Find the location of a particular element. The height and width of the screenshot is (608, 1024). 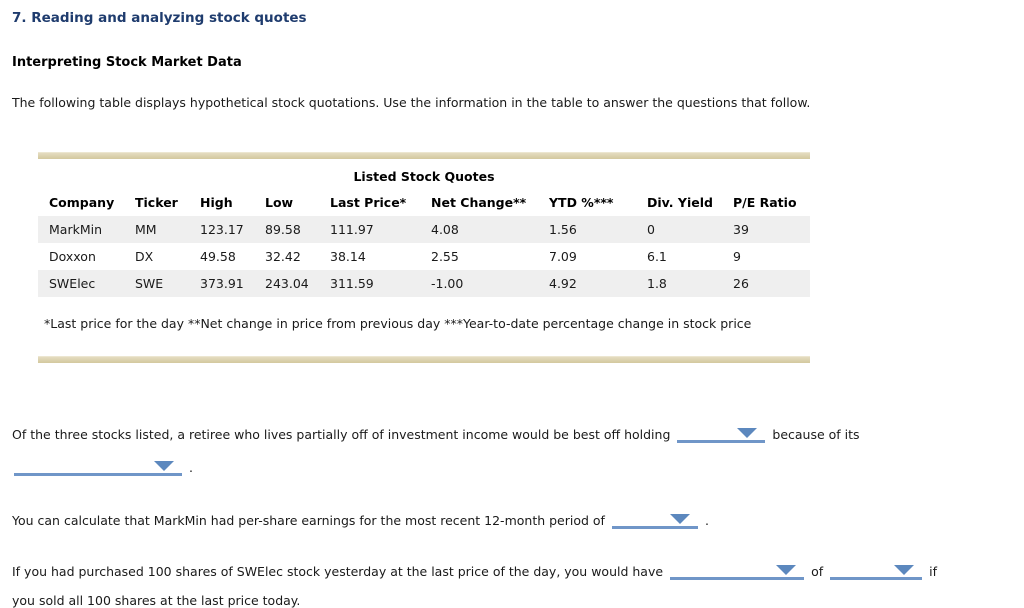

col-header-div-yield: Div. Yield is located at coordinates (680, 202).